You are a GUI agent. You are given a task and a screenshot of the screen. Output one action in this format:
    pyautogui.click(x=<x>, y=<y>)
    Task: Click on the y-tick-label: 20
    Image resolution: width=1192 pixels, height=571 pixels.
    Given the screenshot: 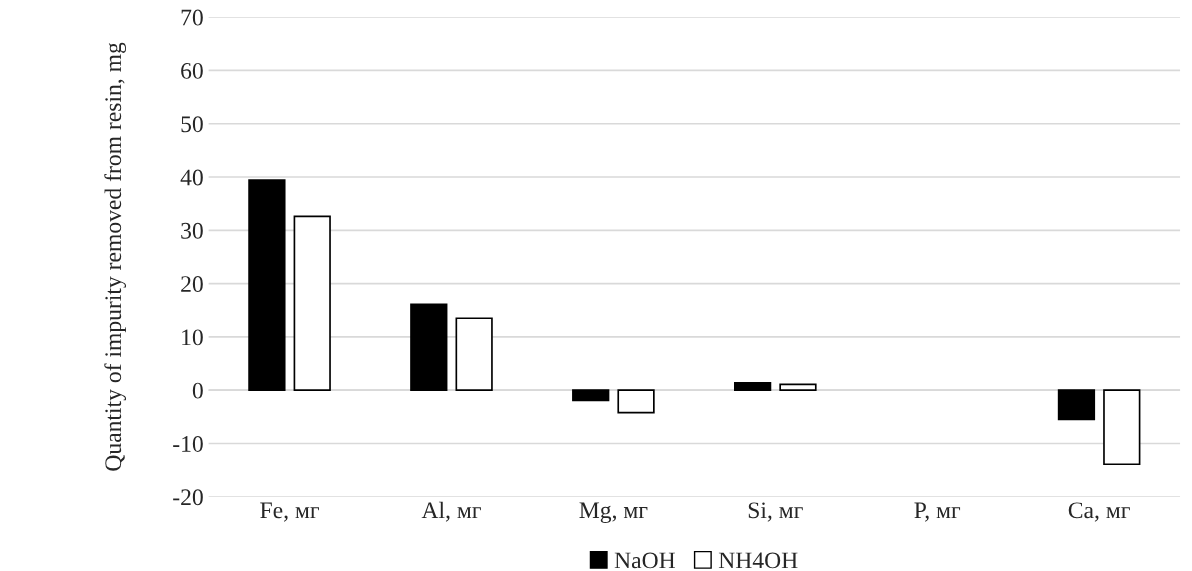 What is the action you would take?
    pyautogui.click(x=192, y=284)
    